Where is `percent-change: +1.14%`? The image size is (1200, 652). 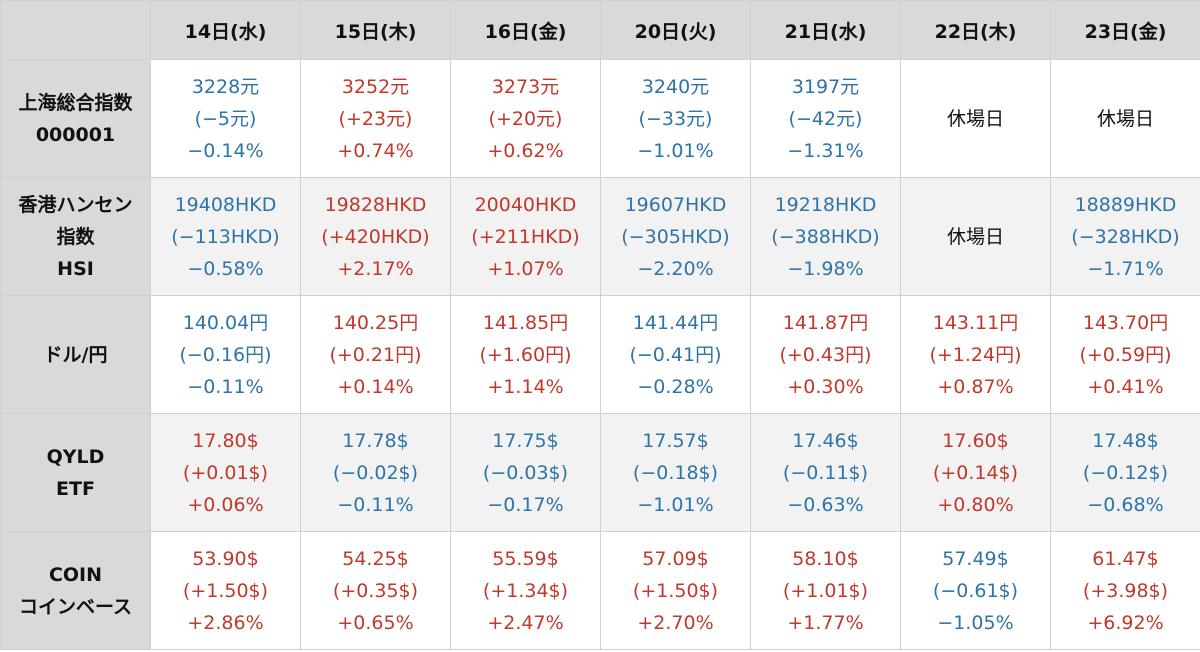
percent-change: +1.14% is located at coordinates (525, 386).